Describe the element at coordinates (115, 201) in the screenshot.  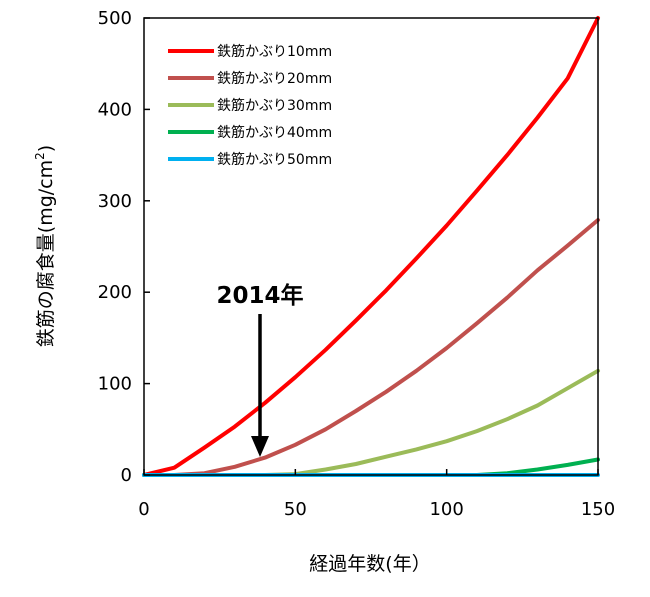
I see `y-tick-label: 300` at that location.